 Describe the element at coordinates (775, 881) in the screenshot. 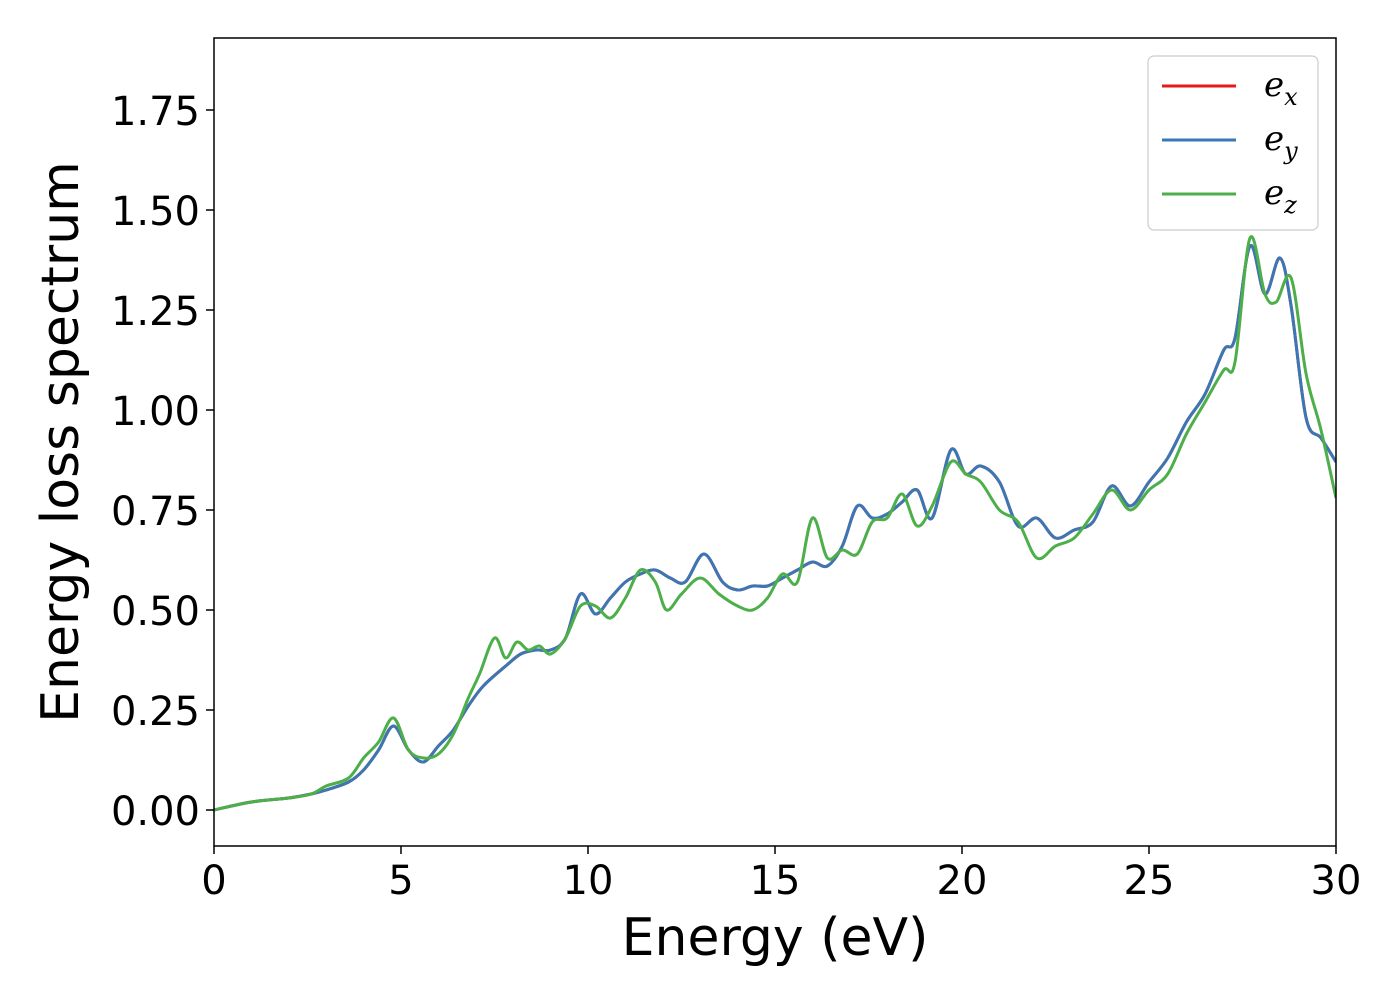

I see `x-tick-label: 15` at that location.